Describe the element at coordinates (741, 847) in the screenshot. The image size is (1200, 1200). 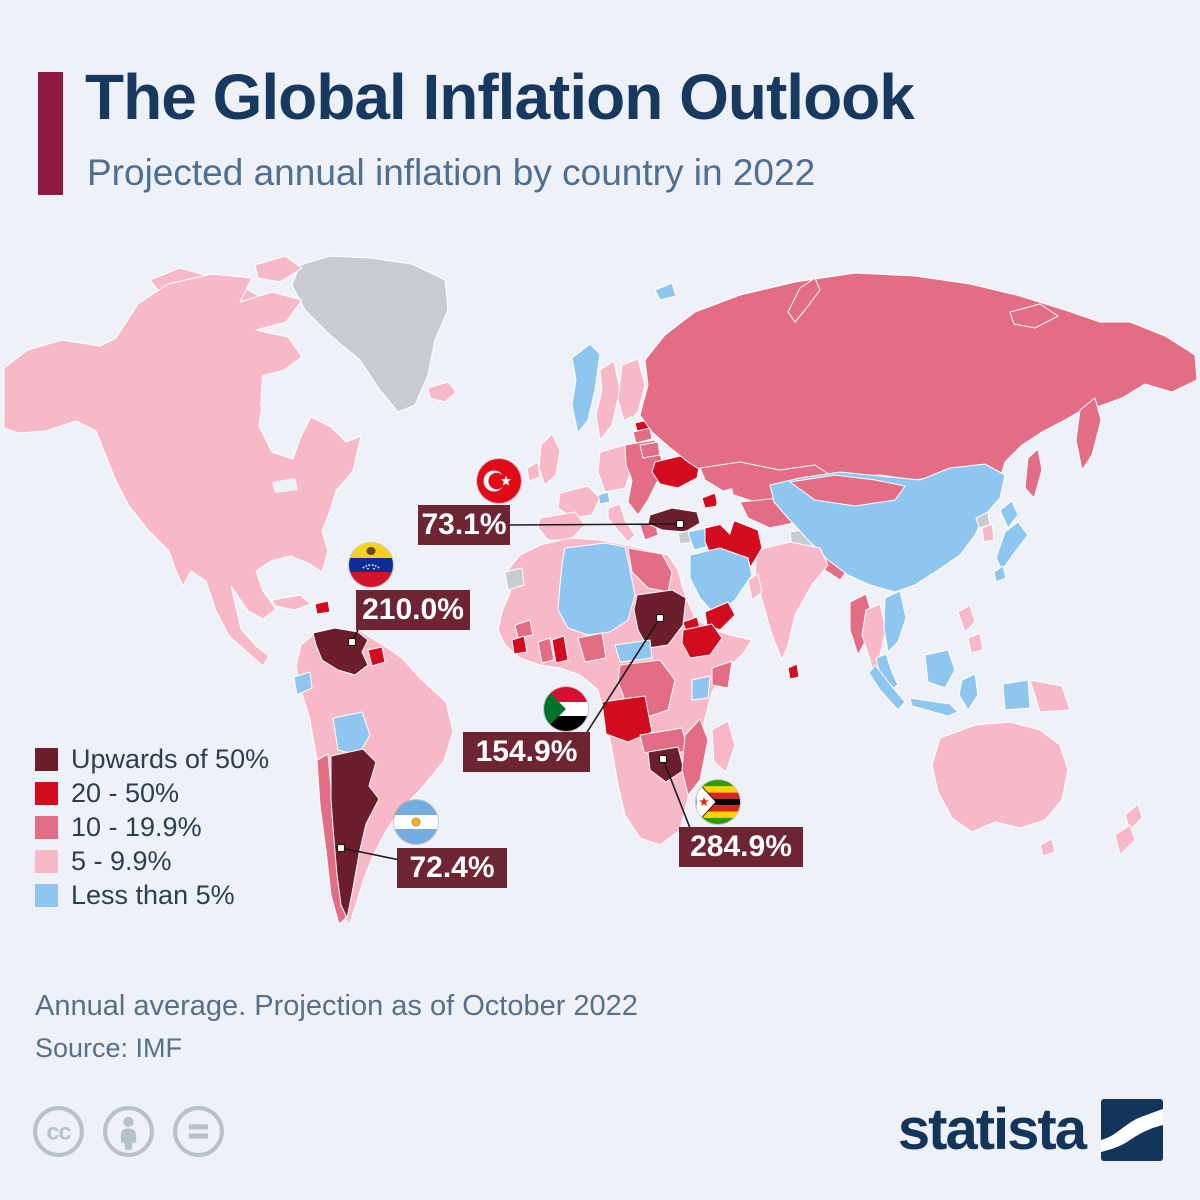
I see `zimbabwe-callout-value: 284.9%` at that location.